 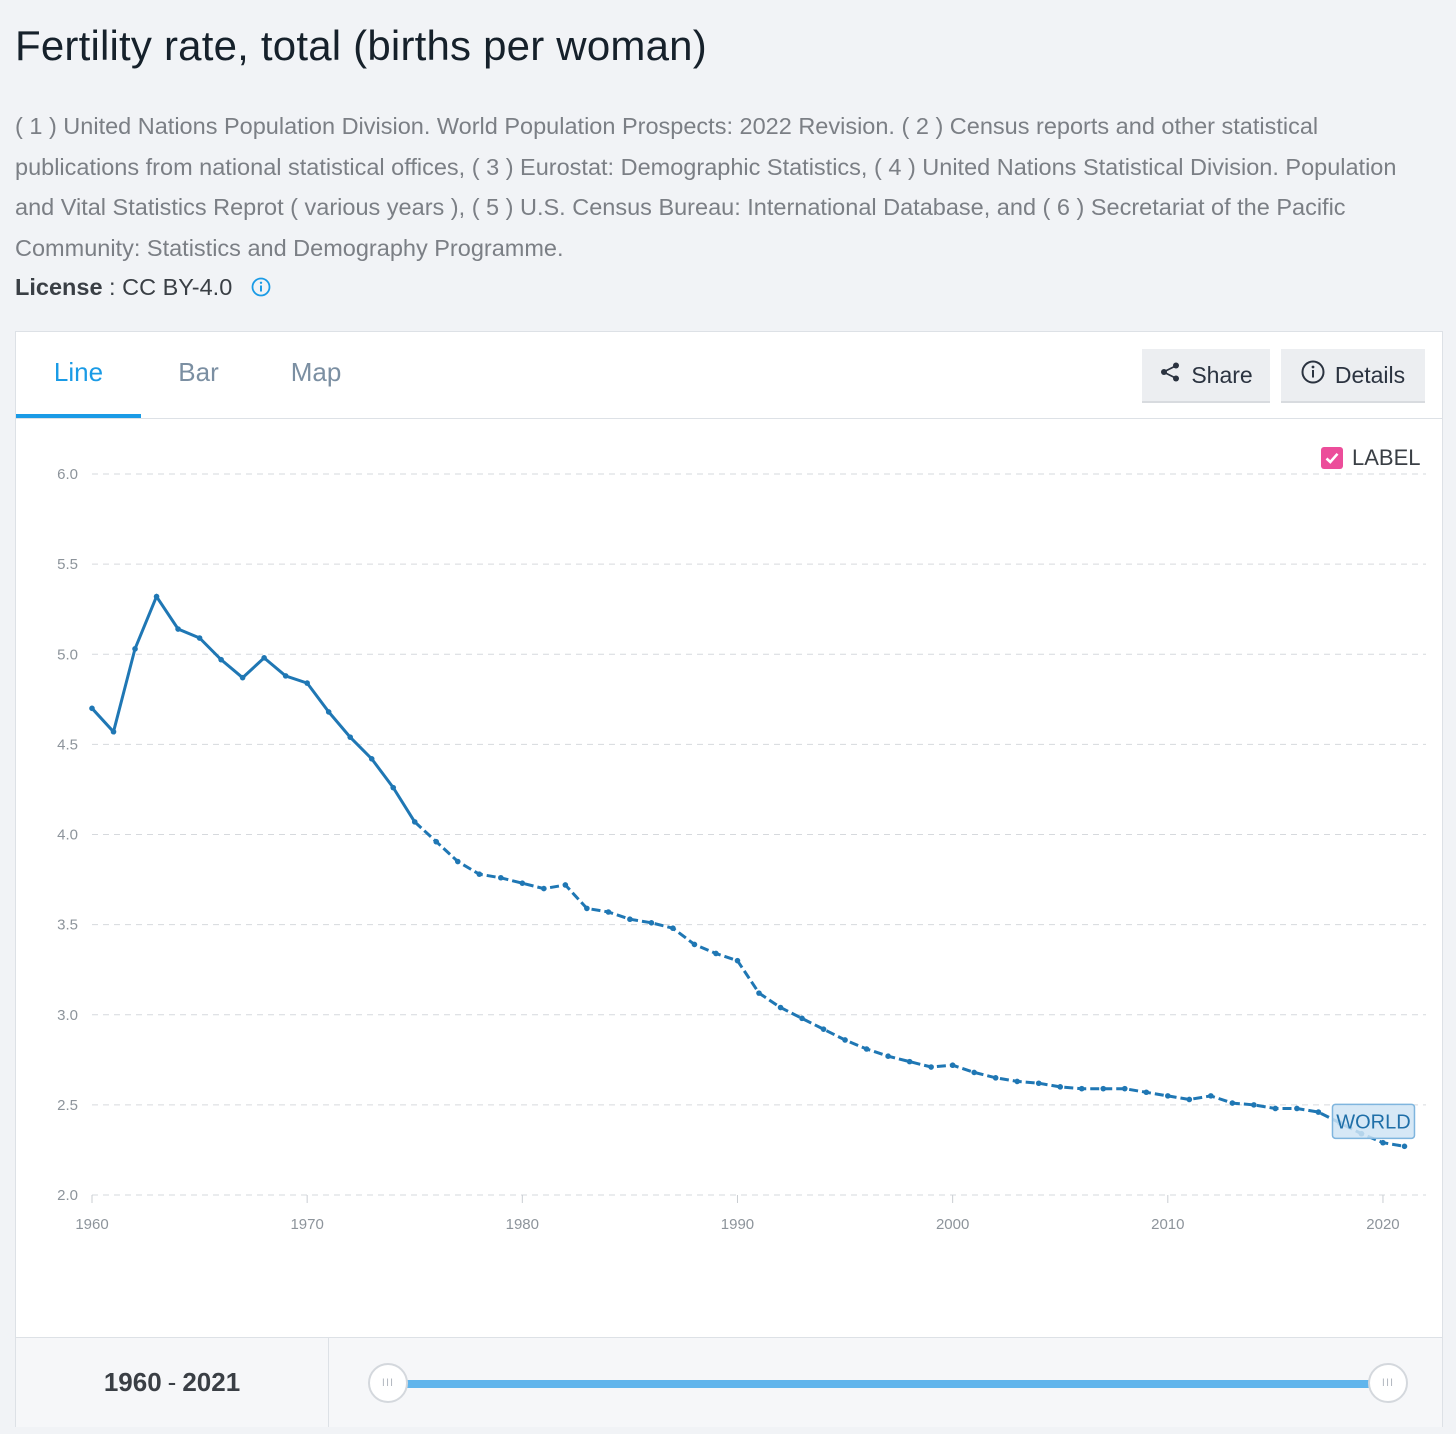 What do you see at coordinates (1313, 375) in the screenshot?
I see `details-info-icon` at bounding box center [1313, 375].